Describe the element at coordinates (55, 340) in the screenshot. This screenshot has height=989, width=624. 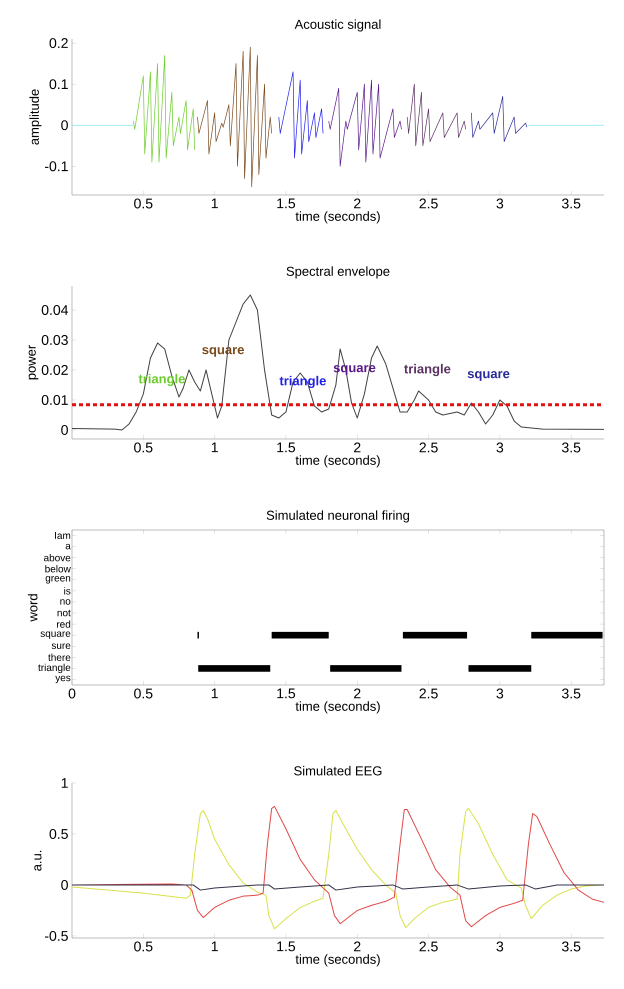
I see `y-tick-label: 0.03` at that location.